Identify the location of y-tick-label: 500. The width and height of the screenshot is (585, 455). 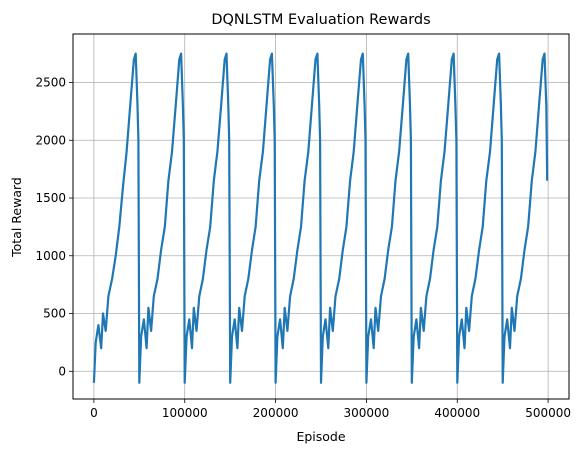
(54, 314).